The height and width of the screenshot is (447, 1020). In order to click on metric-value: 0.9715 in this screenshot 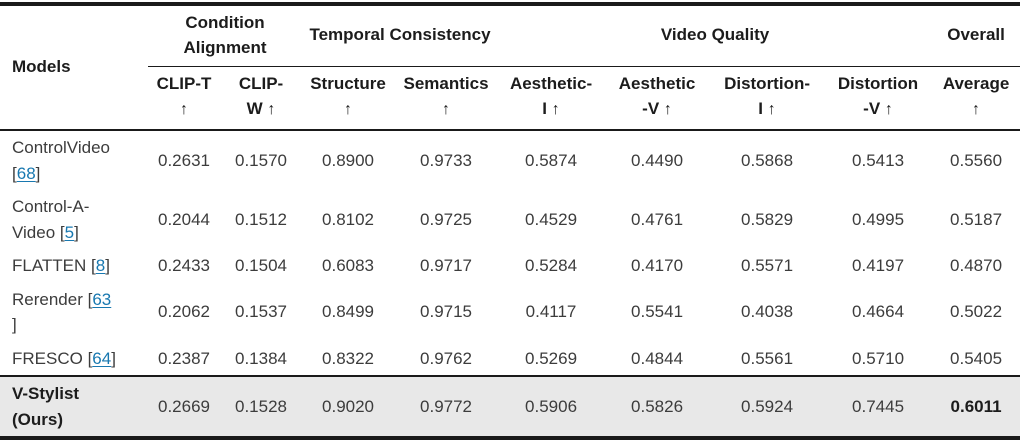, I will do `click(446, 312)`.